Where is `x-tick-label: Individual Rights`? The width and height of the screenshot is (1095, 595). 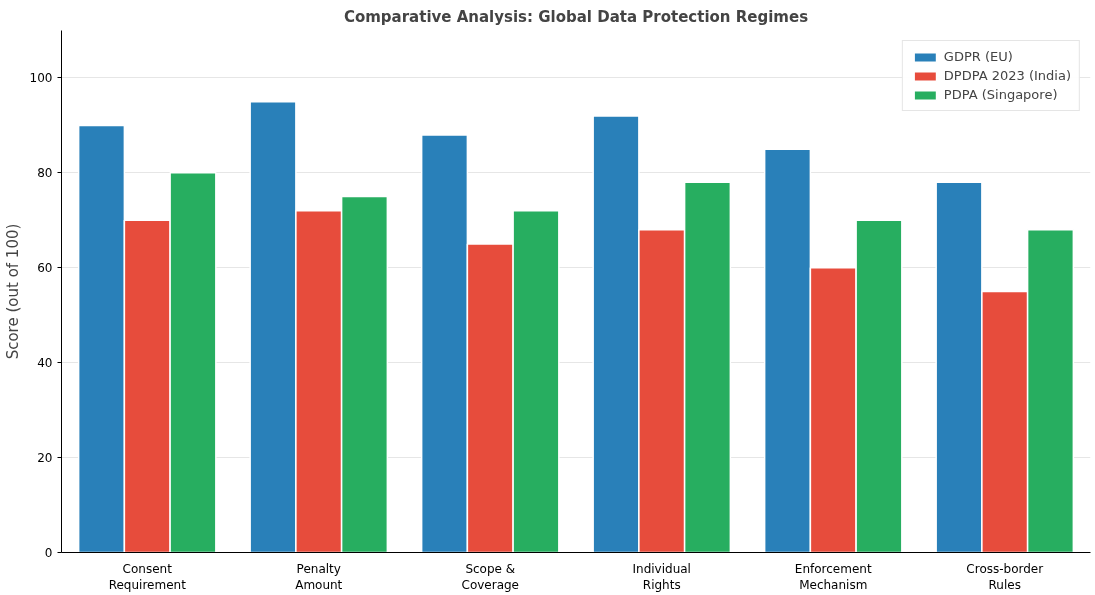 x-tick-label: Individual Rights is located at coordinates (661, 577).